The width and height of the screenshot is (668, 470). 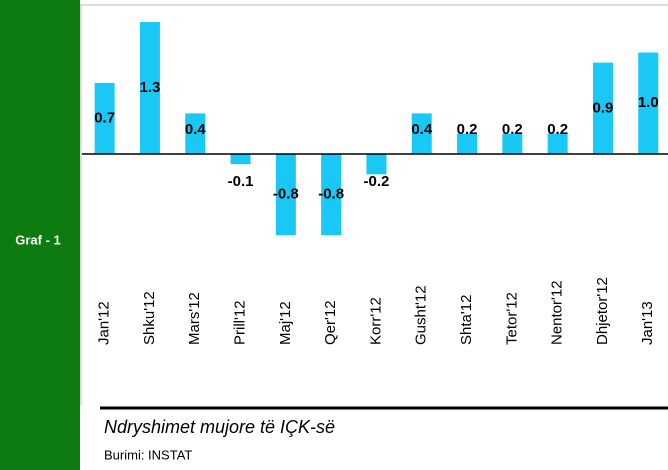 I want to click on x-tick-label: Jan'13, so click(x=647, y=323).